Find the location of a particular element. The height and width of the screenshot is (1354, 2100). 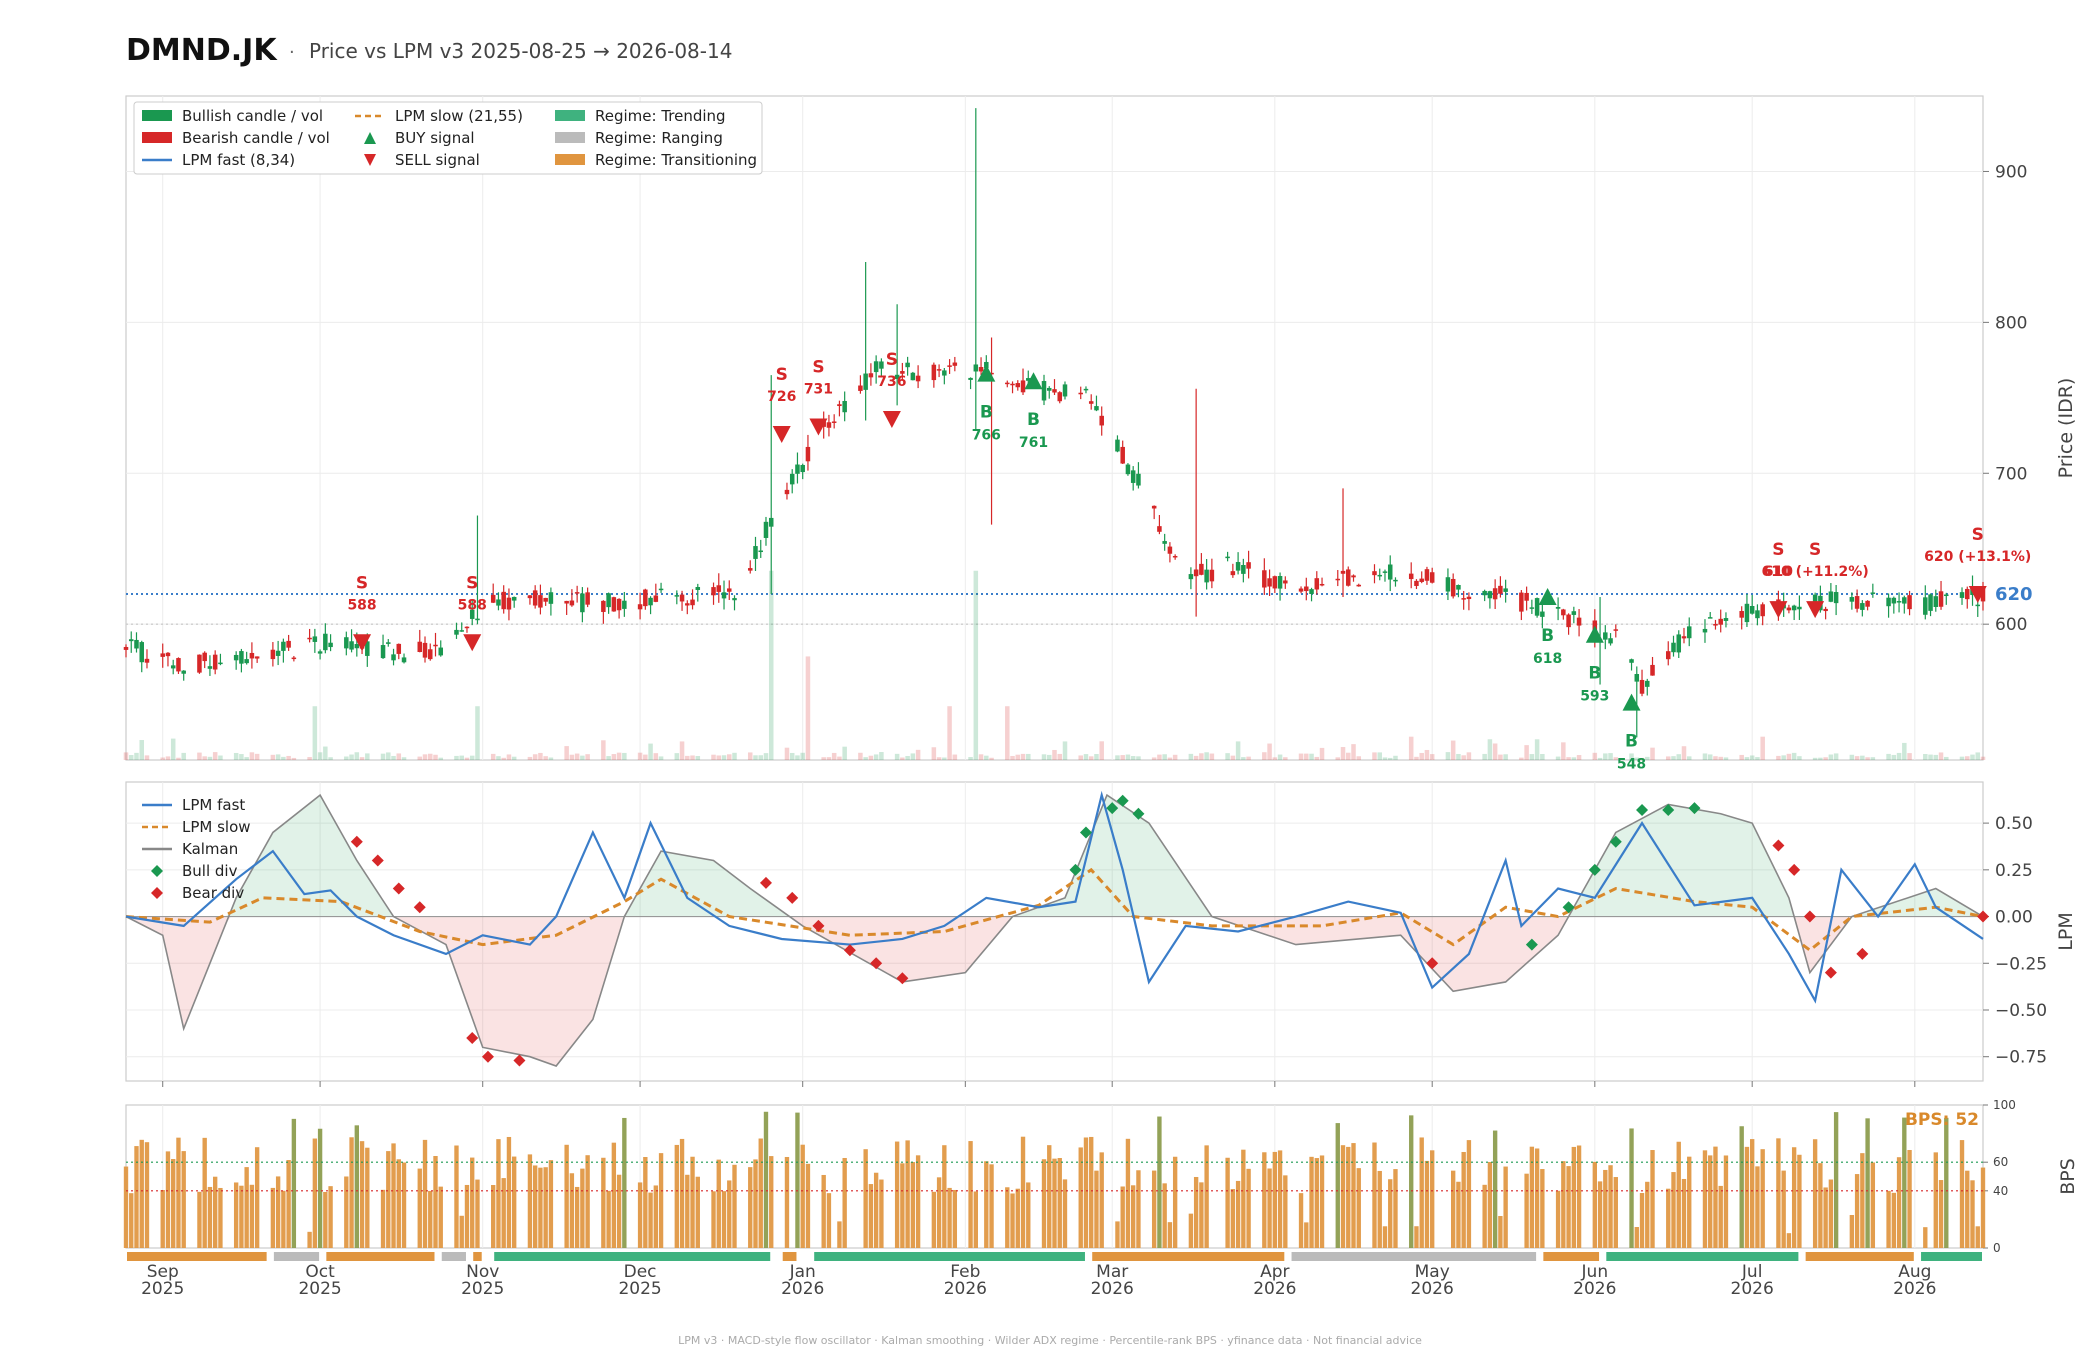

buy-signal-letter: B is located at coordinates (1547, 636).